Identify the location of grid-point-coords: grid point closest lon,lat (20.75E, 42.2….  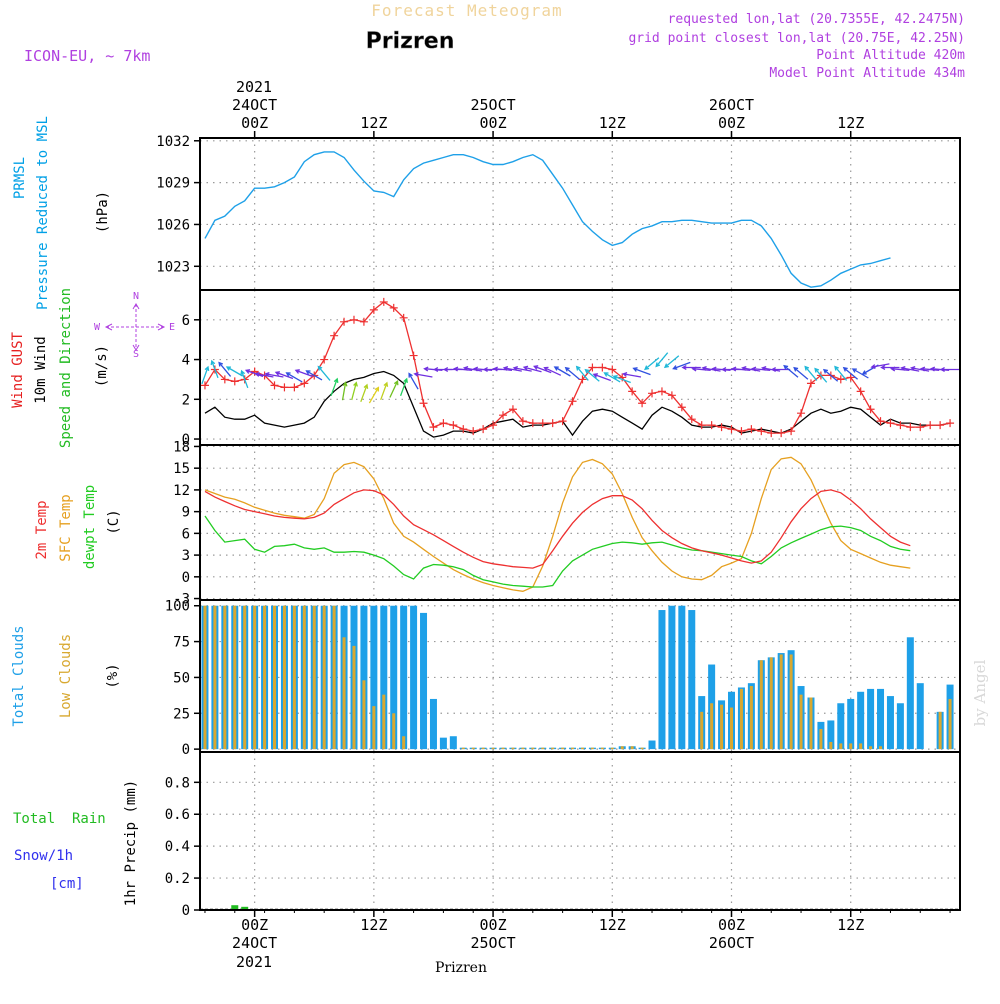
(796, 38).